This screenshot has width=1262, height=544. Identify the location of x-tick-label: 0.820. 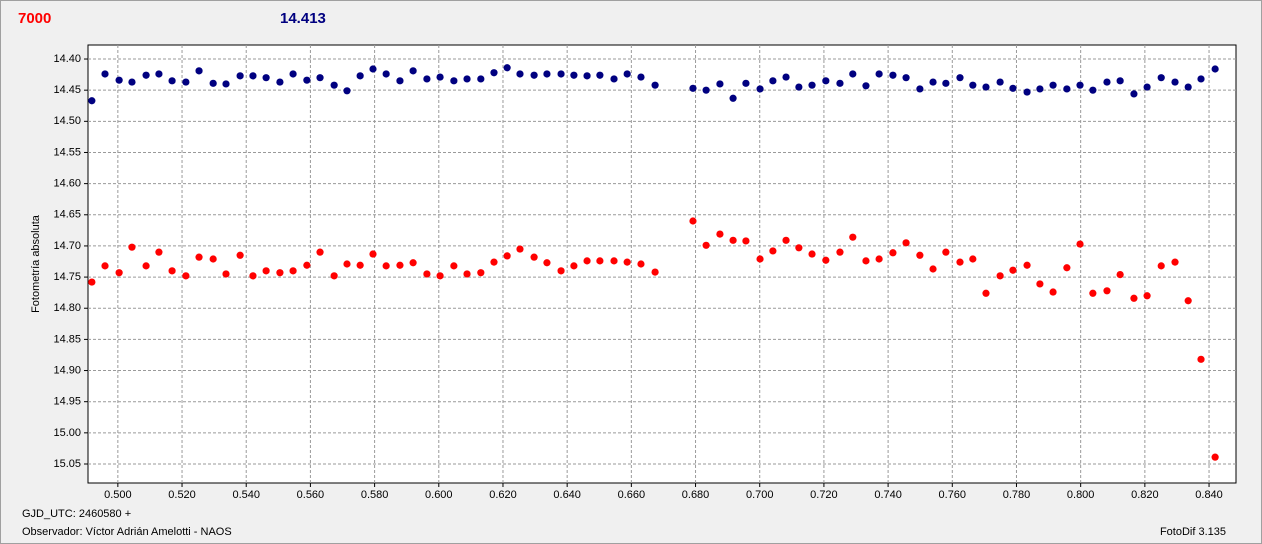
(1145, 495).